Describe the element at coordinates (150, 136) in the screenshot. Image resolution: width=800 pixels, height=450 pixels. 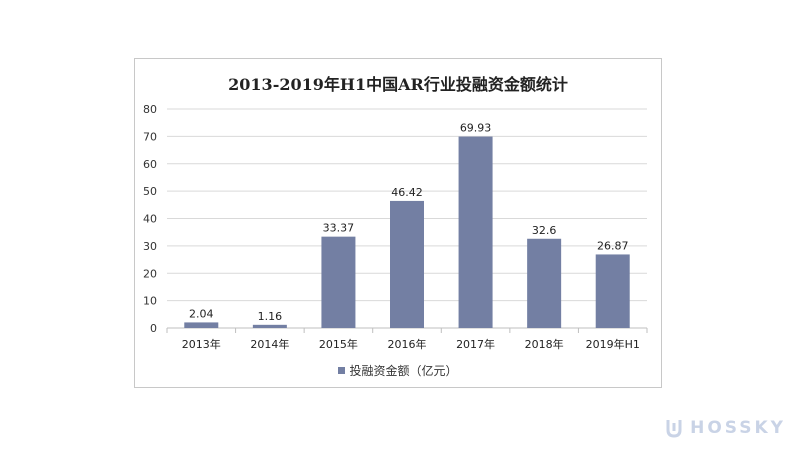
I see `y-tick-label: 70` at that location.